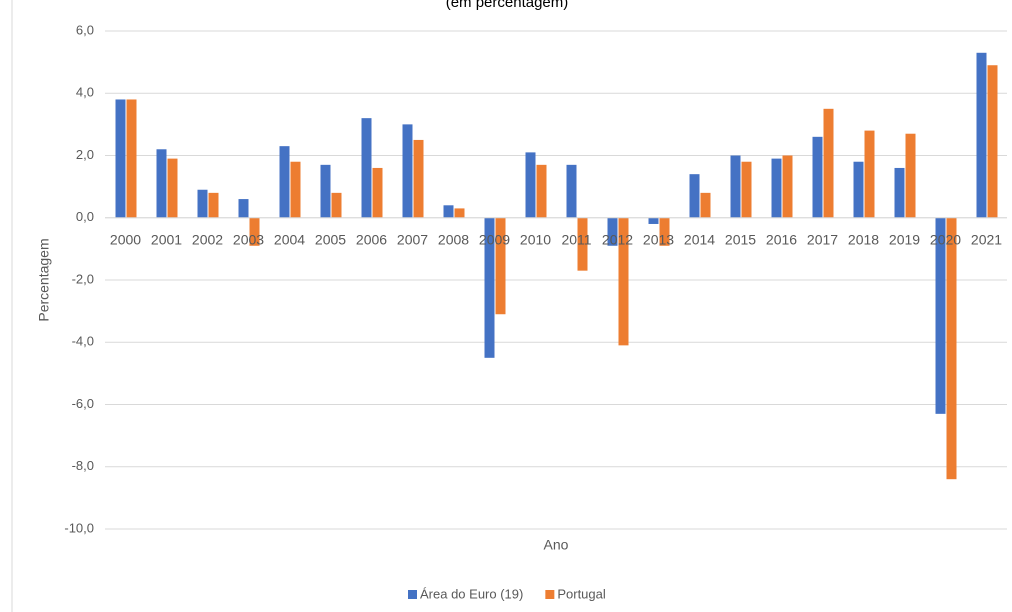 The width and height of the screenshot is (1012, 612). What do you see at coordinates (207, 239) in the screenshot?
I see `x-tick-label: 2002` at bounding box center [207, 239].